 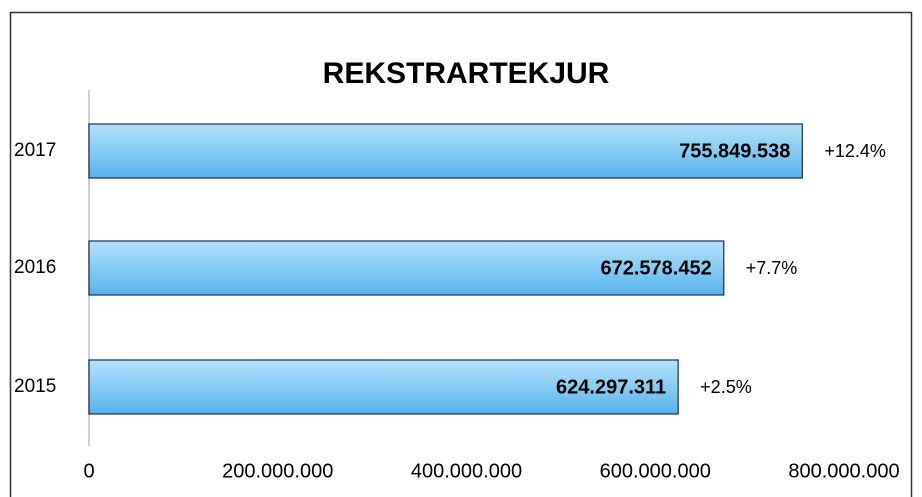 What do you see at coordinates (466, 471) in the screenshot?
I see `x-tick-label: 400.000.000` at bounding box center [466, 471].